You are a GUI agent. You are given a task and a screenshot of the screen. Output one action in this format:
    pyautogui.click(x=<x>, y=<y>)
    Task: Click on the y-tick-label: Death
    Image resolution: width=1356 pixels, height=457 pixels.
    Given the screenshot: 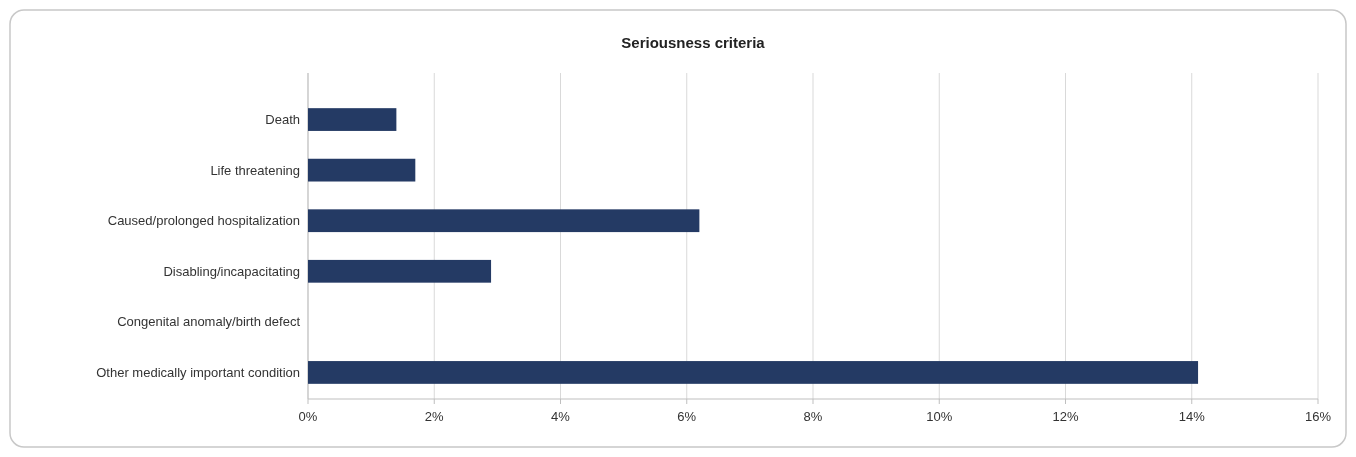 What is the action you would take?
    pyautogui.click(x=282, y=120)
    